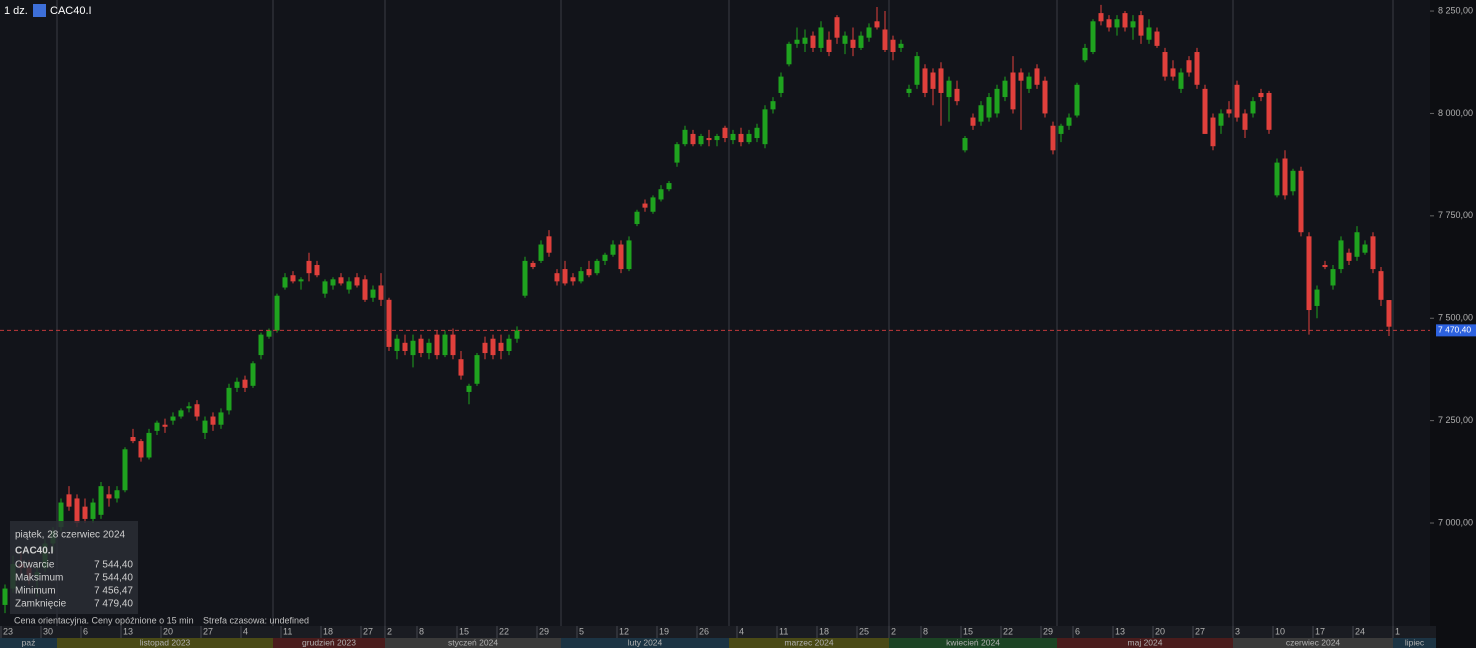 The height and width of the screenshot is (648, 1476). I want to click on tooltip-value: 7 456,47, so click(113, 591).